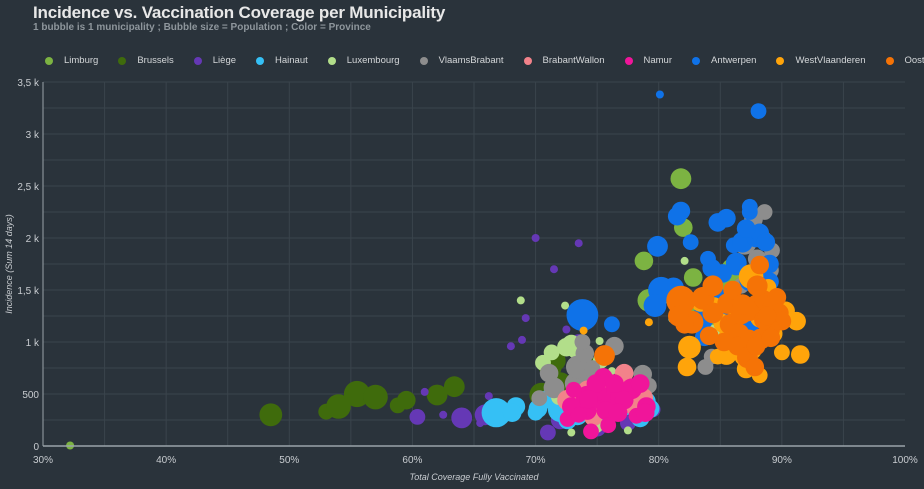 This screenshot has width=924, height=489. What do you see at coordinates (146, 60) in the screenshot?
I see `legend-item-brussels: Brussels` at bounding box center [146, 60].